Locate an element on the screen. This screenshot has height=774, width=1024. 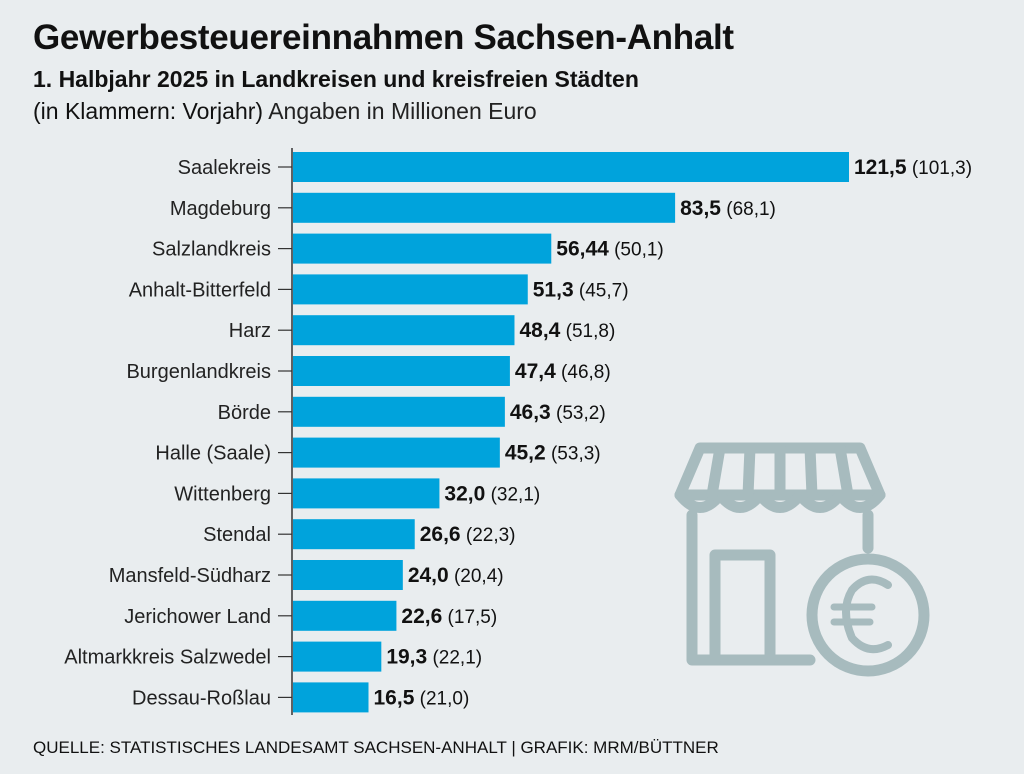
category-label: Börde is located at coordinates (244, 413).